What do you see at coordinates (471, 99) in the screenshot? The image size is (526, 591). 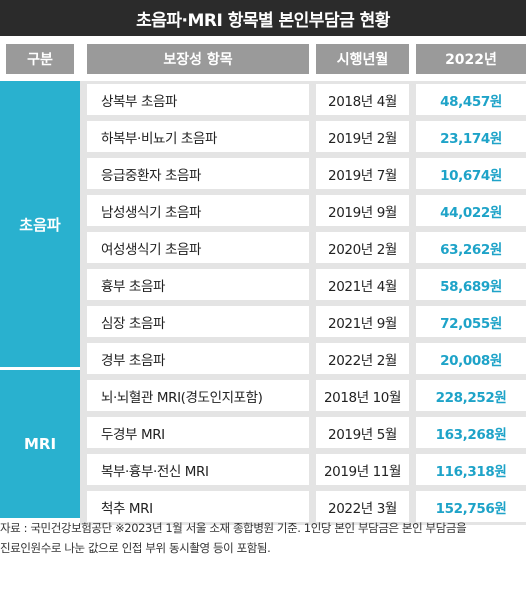 I see `row-cost: 48,457원` at bounding box center [471, 99].